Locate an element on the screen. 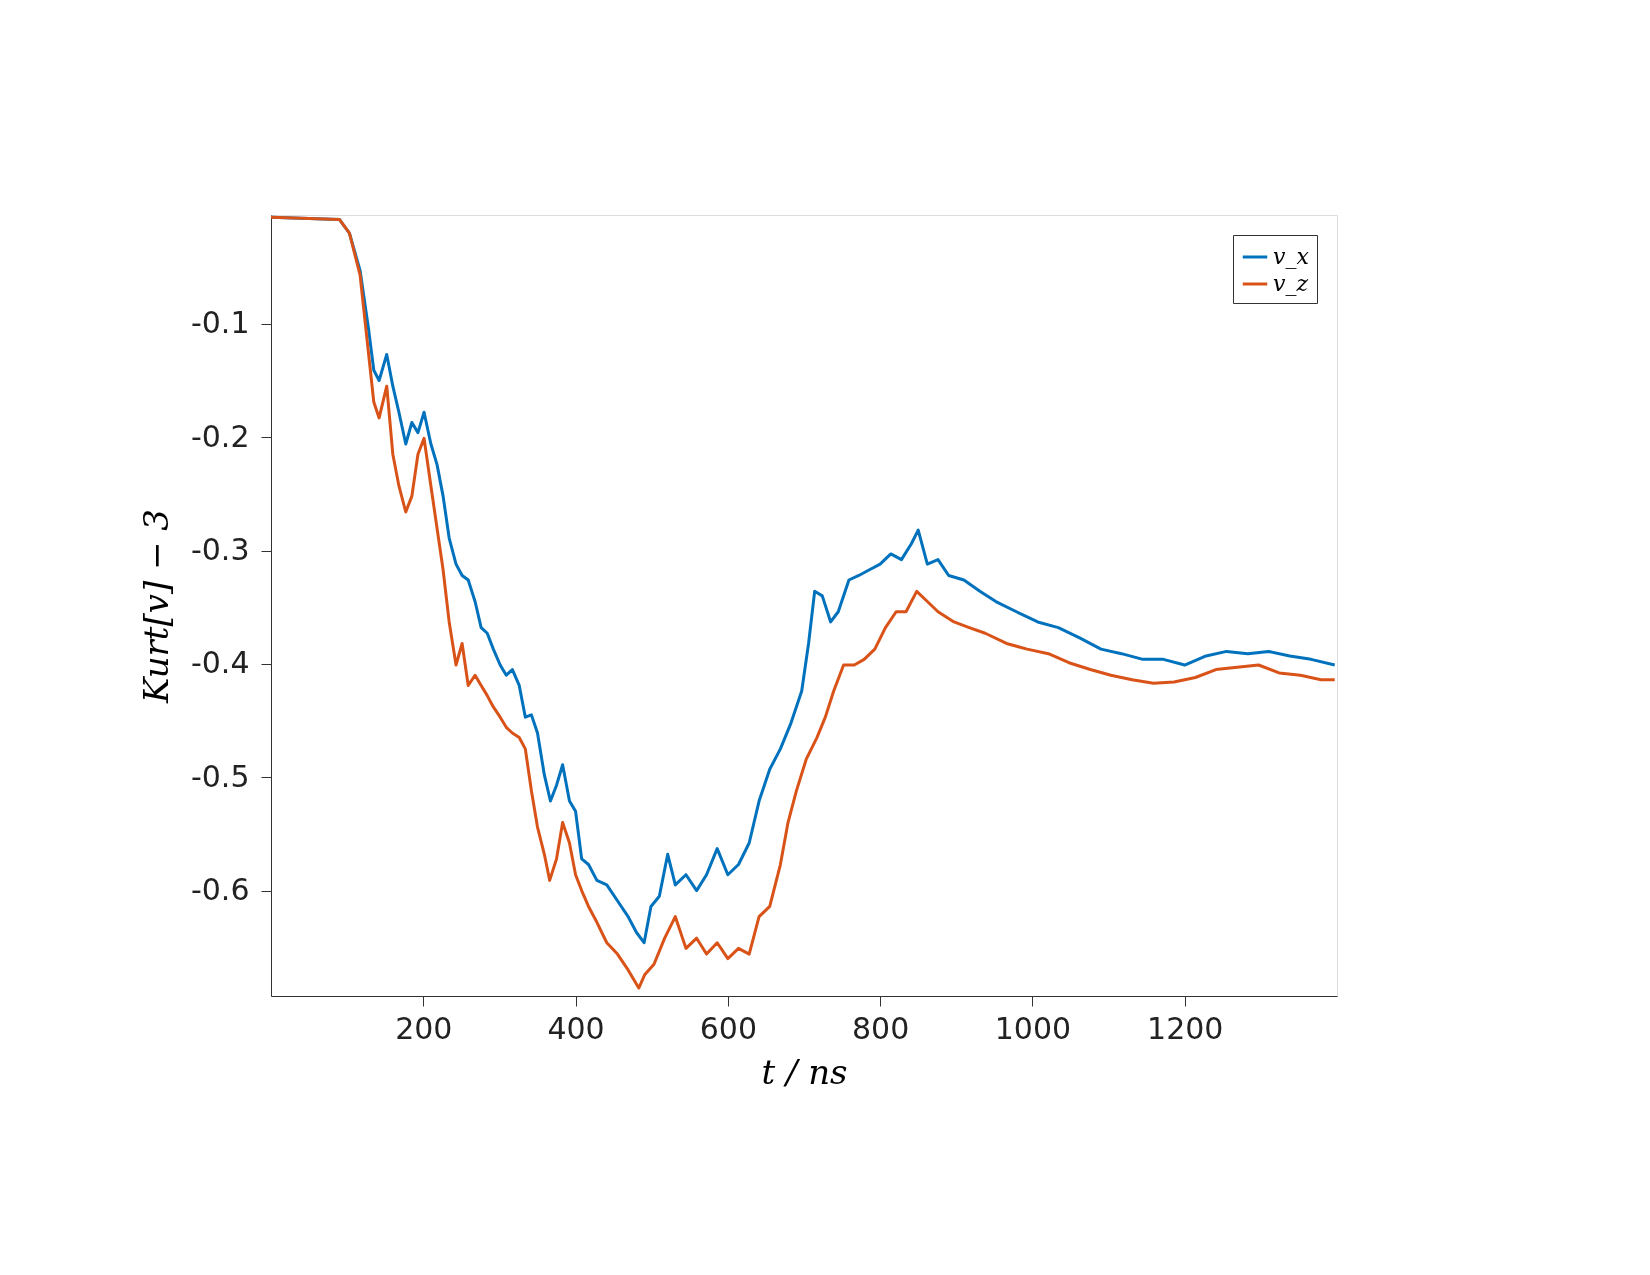 The height and width of the screenshot is (1275, 1650). y-tick-label: -0.2 is located at coordinates (220, 436).